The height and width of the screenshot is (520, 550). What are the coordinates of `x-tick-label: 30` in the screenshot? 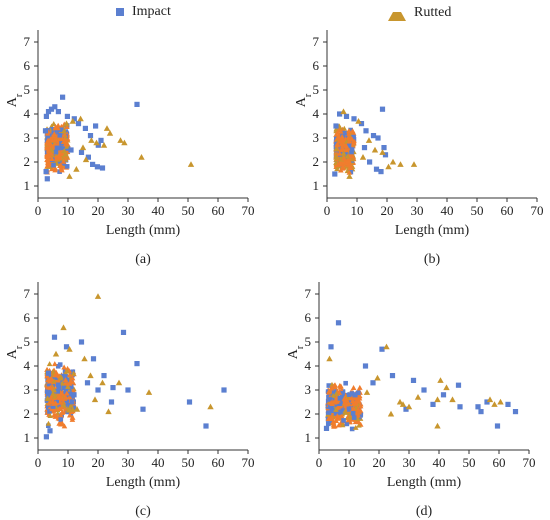 It's located at (417, 210).